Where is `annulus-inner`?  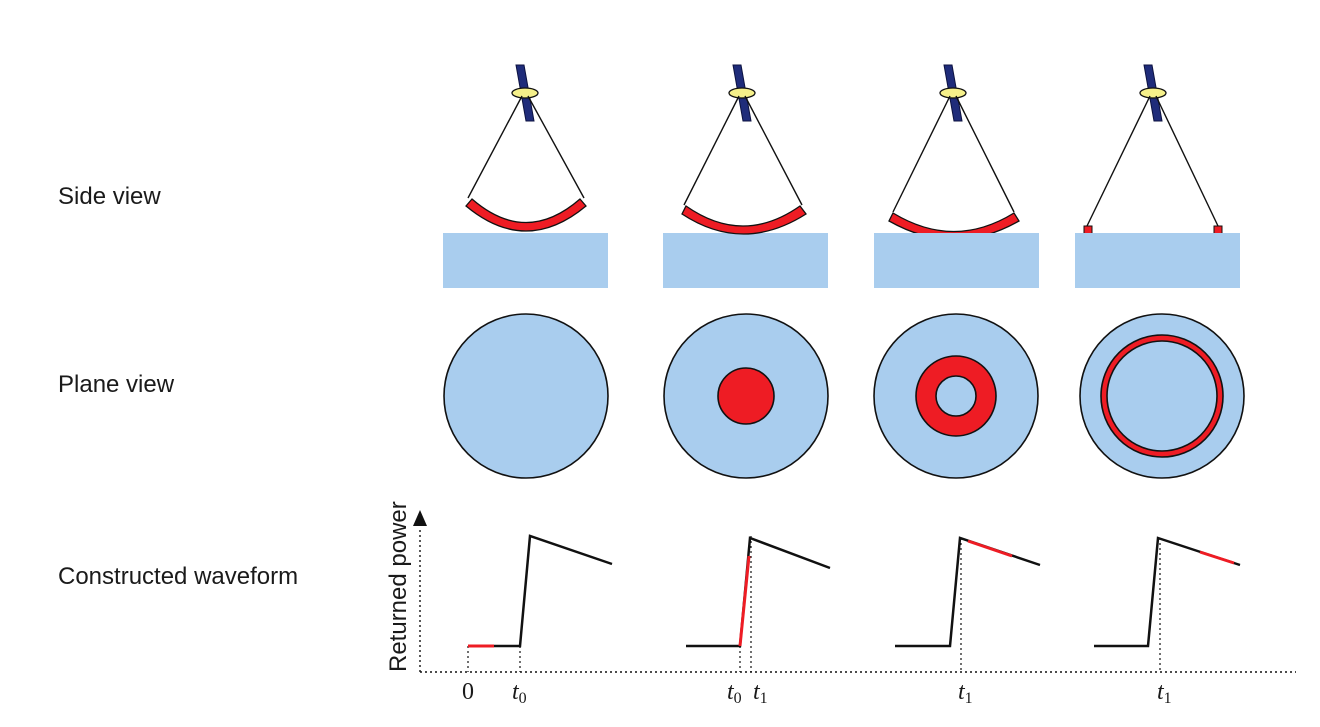 annulus-inner is located at coordinates (956, 396).